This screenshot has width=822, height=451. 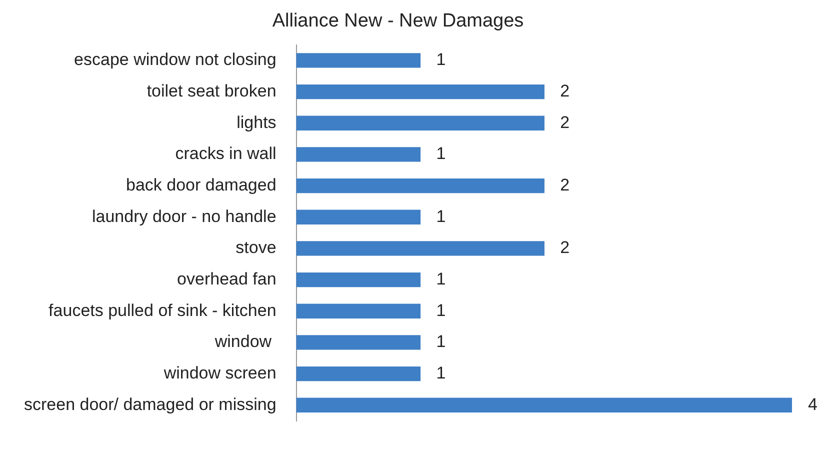 I want to click on y-tick-label: window, so click(x=245, y=342).